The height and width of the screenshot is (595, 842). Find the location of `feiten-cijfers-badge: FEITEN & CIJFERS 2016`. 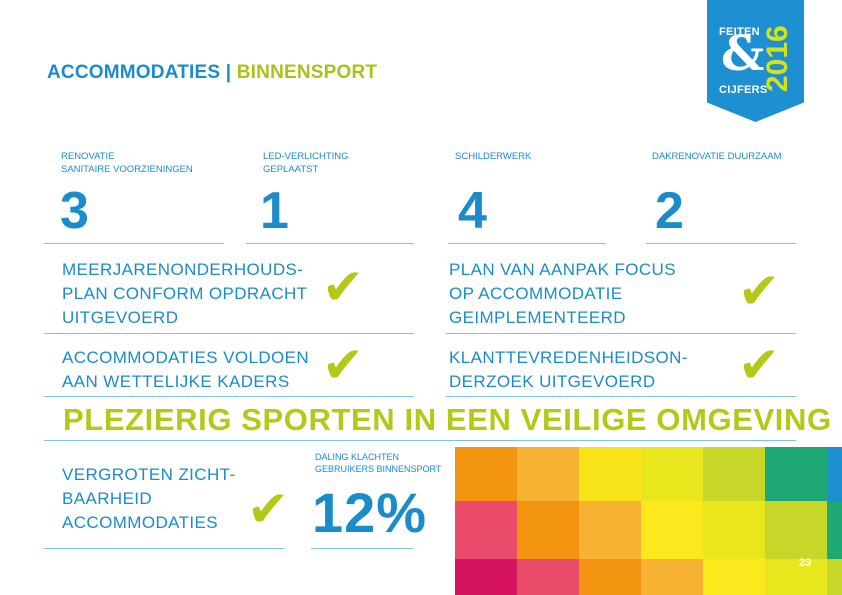

feiten-cijfers-badge: FEITEN & CIJFERS 2016 is located at coordinates (755, 61).